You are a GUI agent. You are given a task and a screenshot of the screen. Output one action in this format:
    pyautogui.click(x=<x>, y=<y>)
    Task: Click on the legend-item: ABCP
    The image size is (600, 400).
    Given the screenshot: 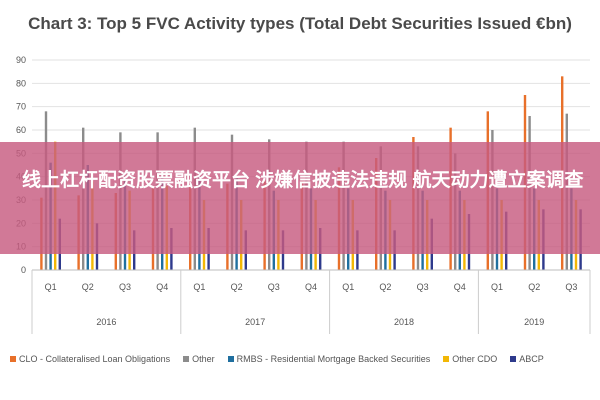 What is the action you would take?
    pyautogui.click(x=527, y=359)
    